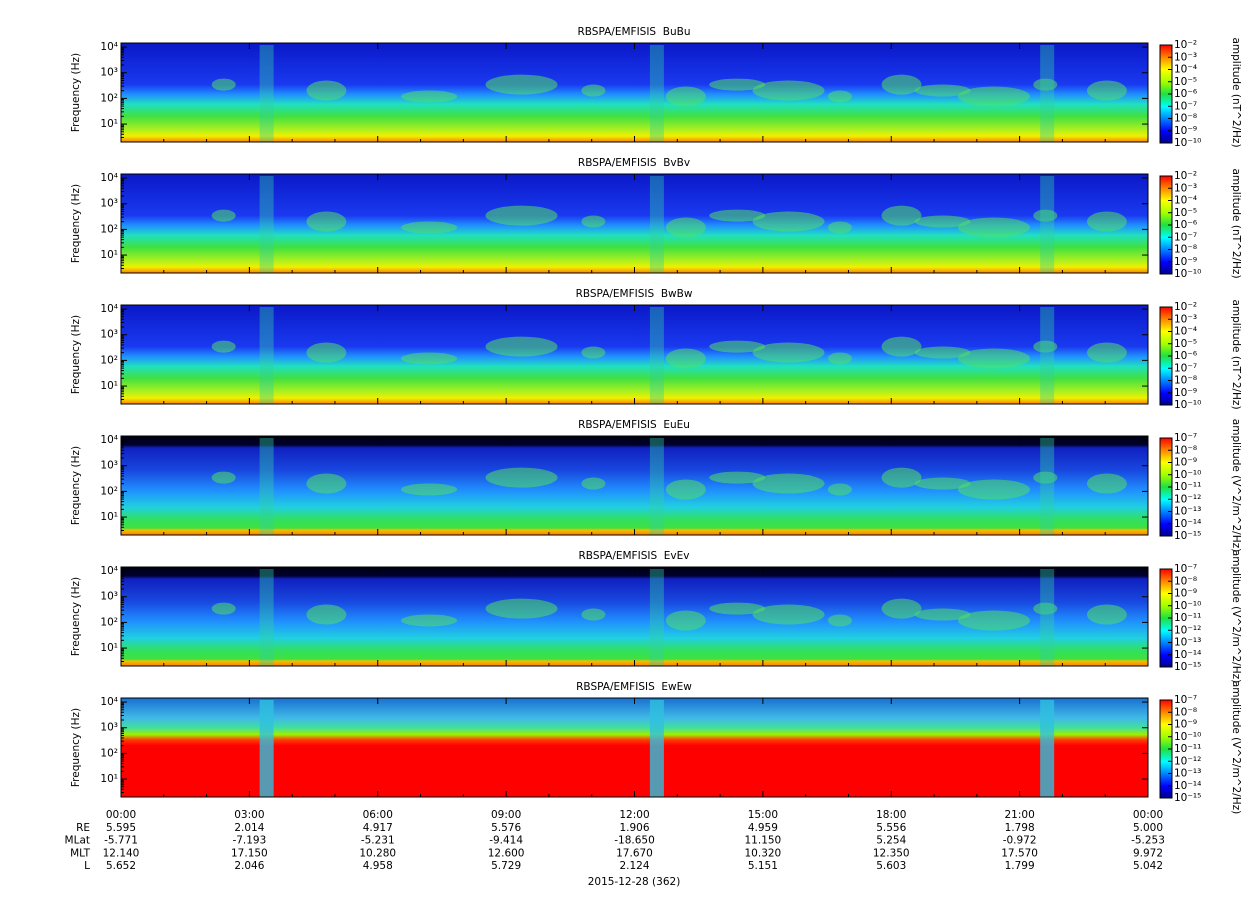  I want to click on ephemeris-value: 4.959, so click(763, 828).